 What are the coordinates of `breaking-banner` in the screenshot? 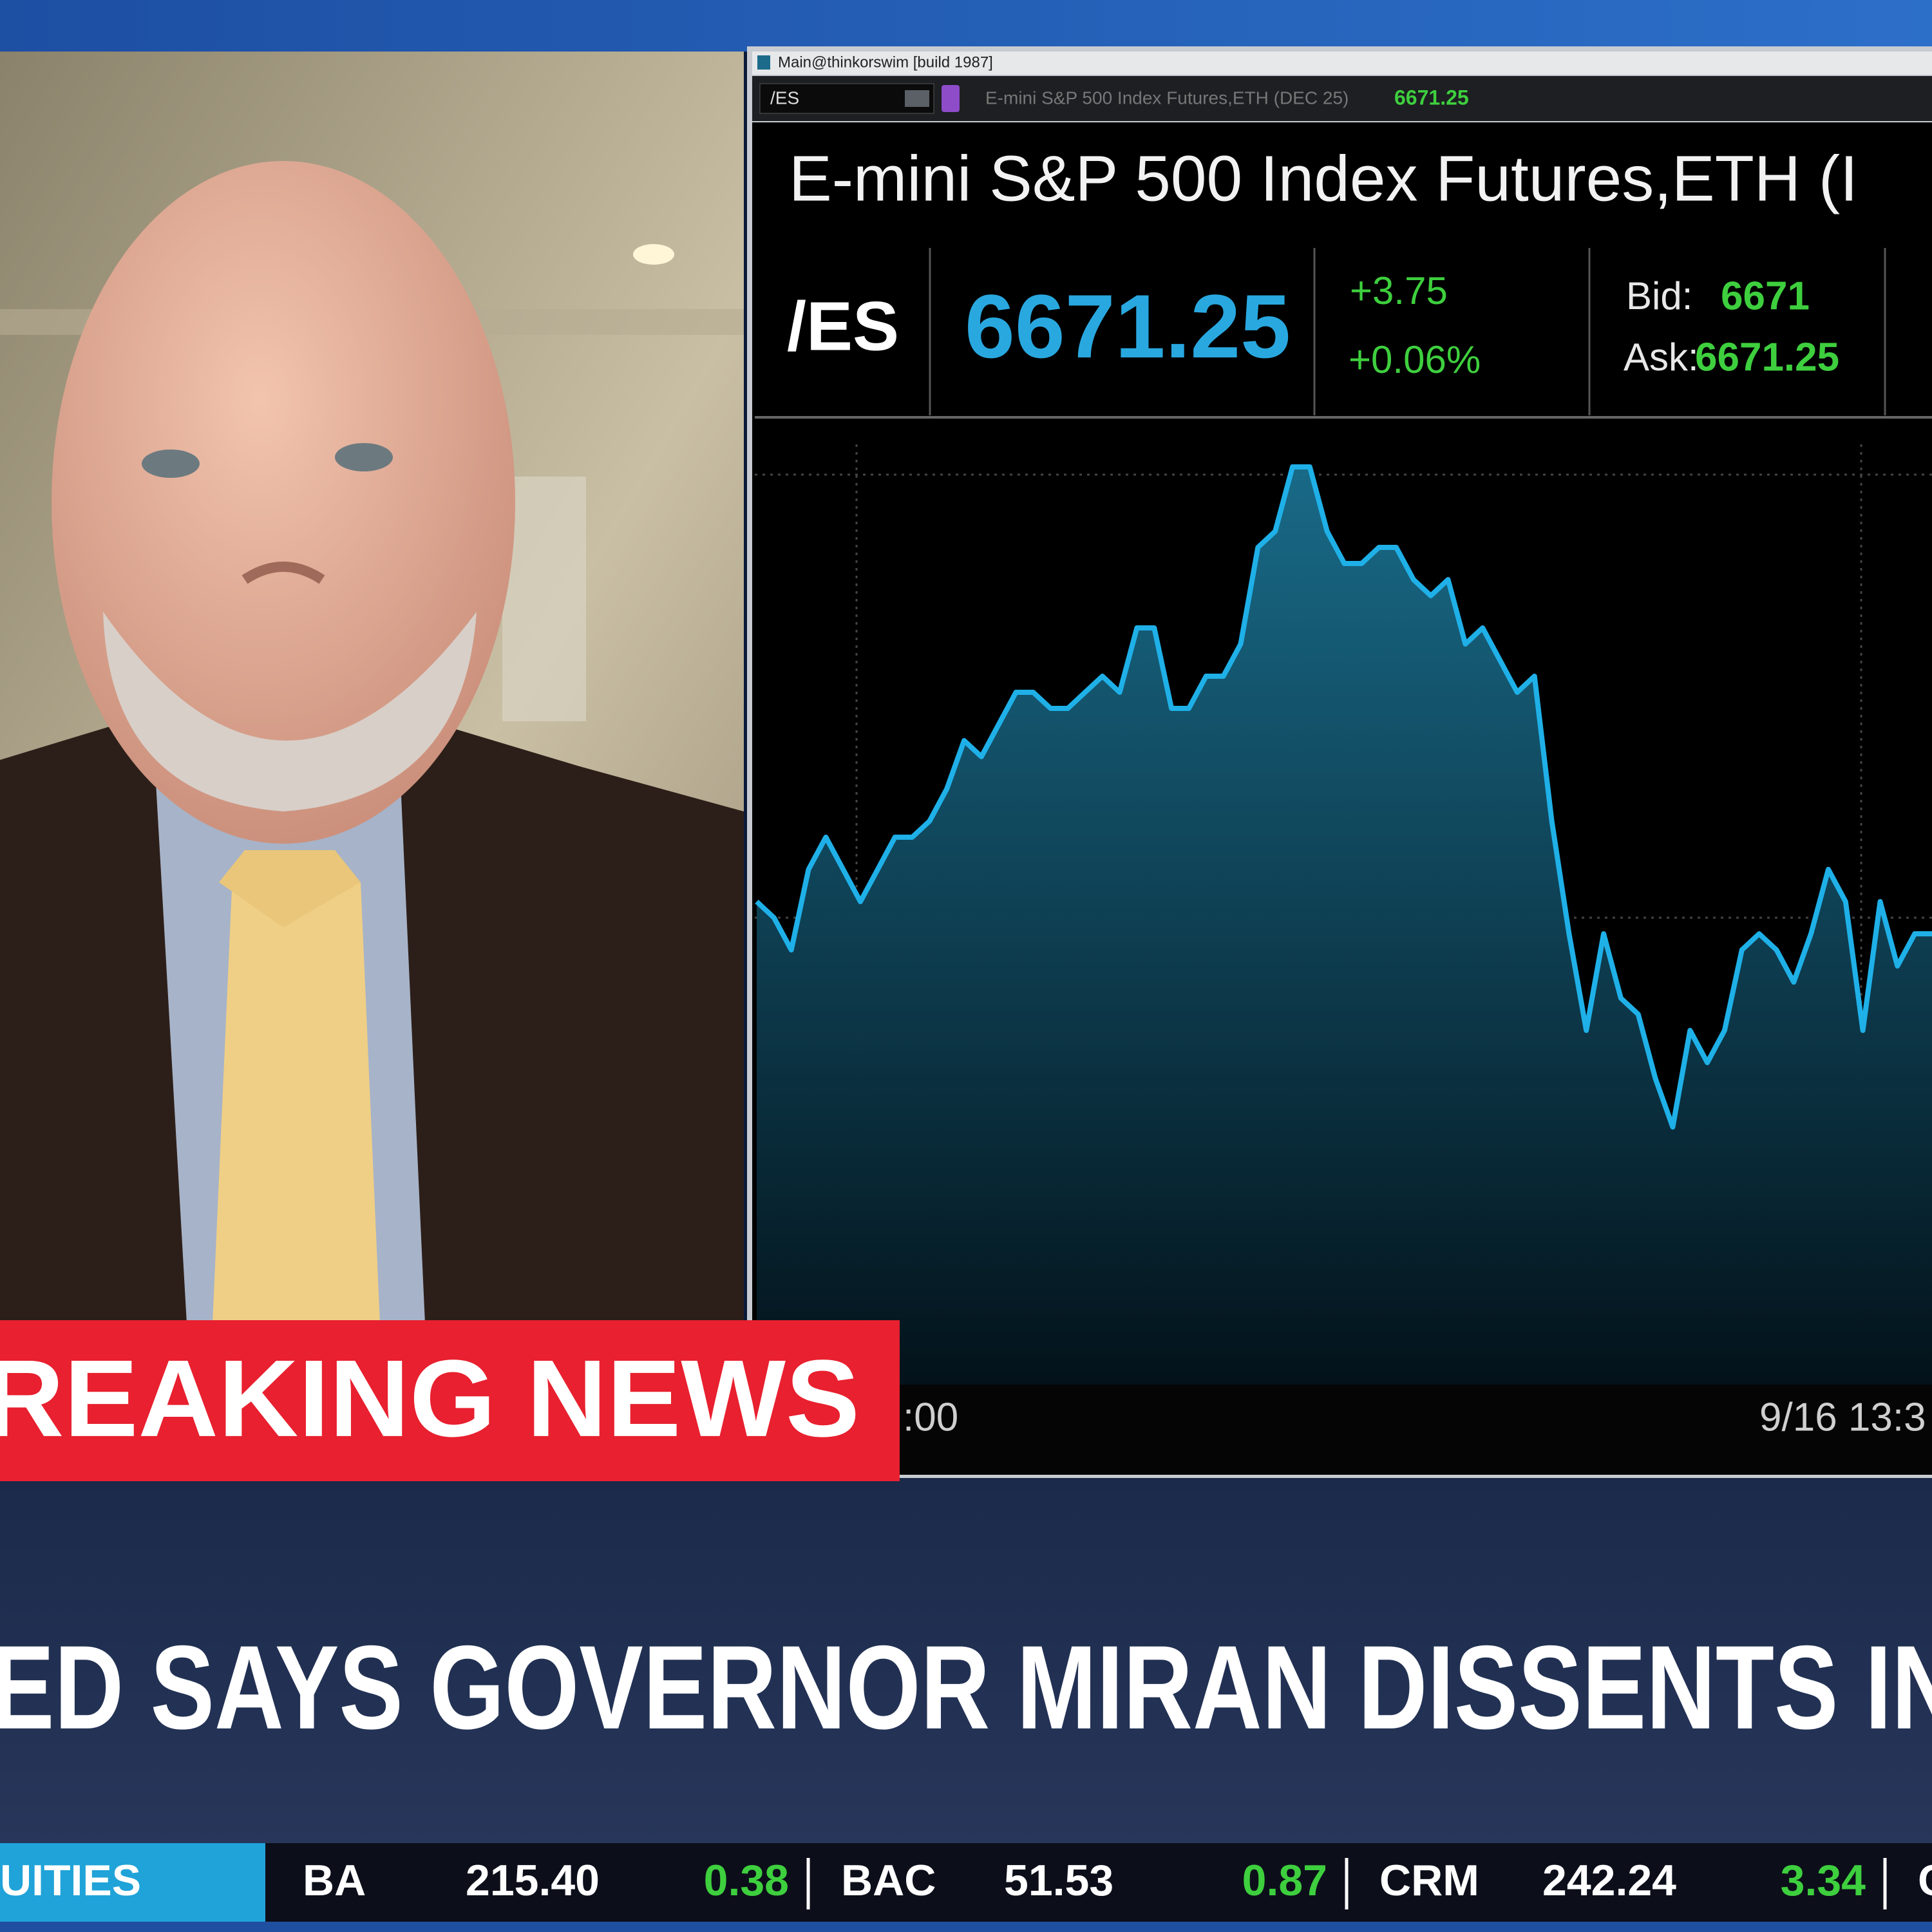 It's located at (450, 1401).